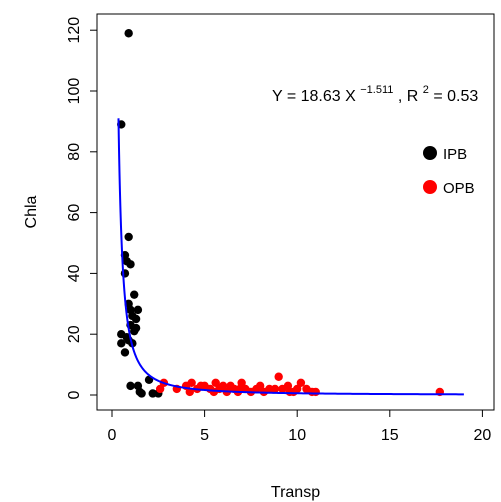  I want to click on equation-prefix: Y = 18.63 X, so click(314, 96).